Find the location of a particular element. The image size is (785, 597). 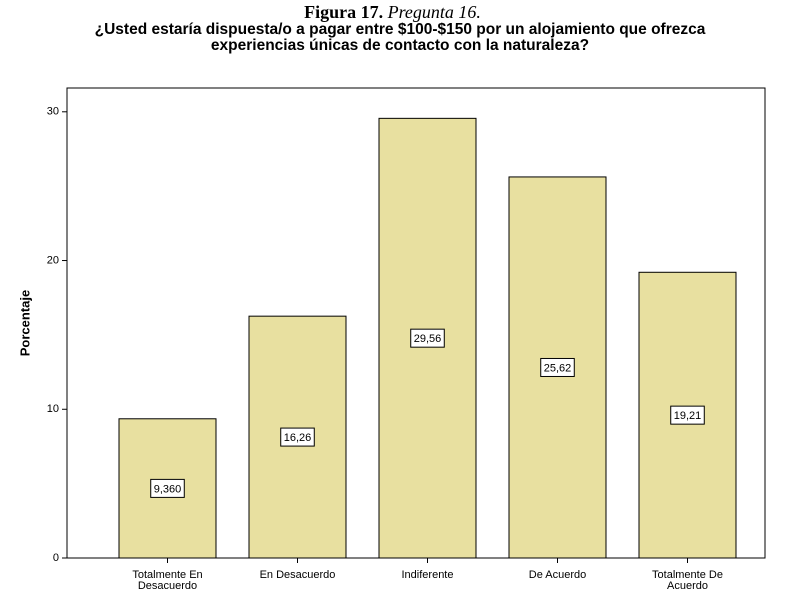

figure-caption: Pregunta 16. is located at coordinates (434, 12).